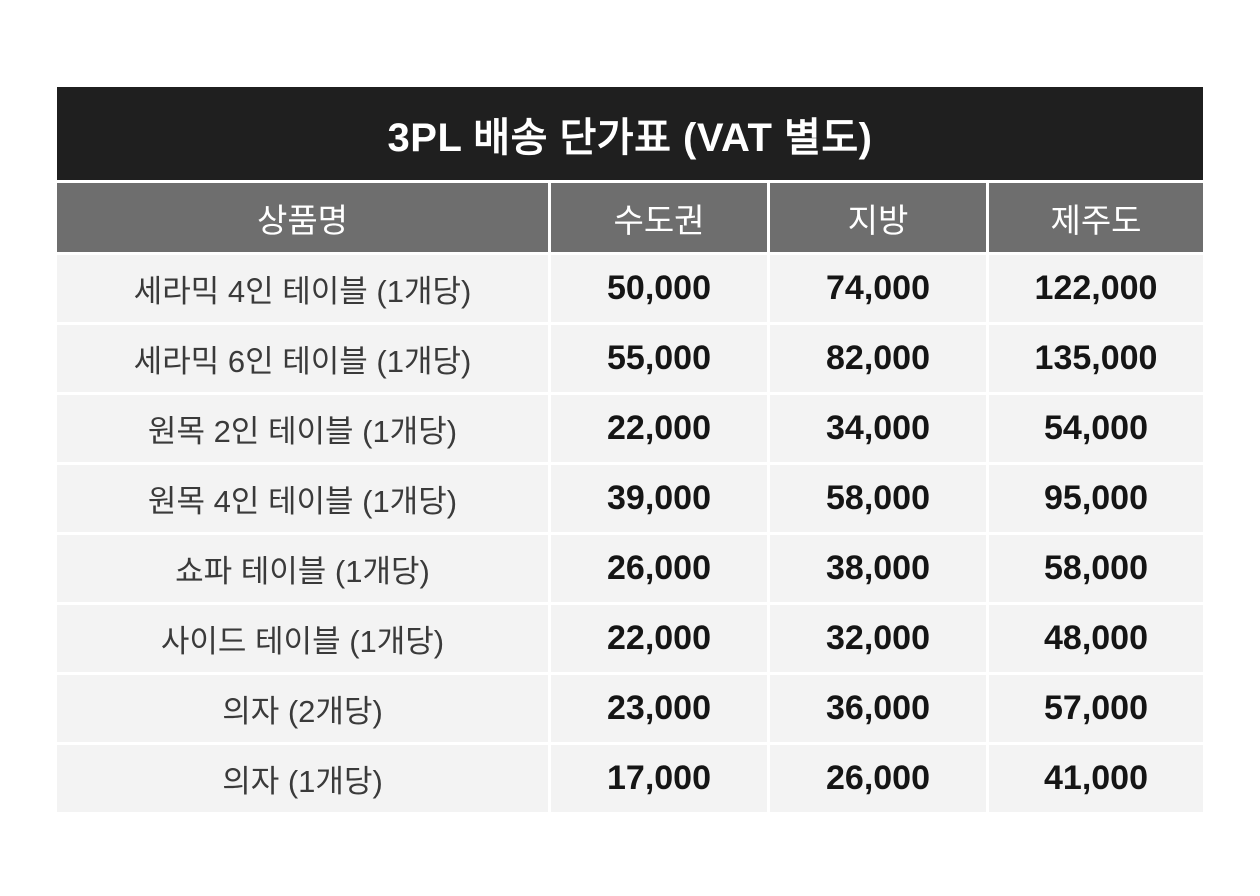 The image size is (1260, 896). I want to click on product-name-cell: 원목 2인 테이블 (1개당), so click(302, 428).